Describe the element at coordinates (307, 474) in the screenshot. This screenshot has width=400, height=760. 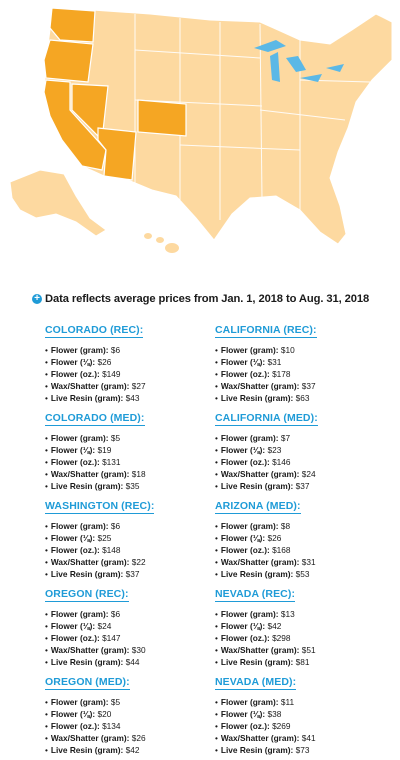
I see `price-item-value: $24` at that location.